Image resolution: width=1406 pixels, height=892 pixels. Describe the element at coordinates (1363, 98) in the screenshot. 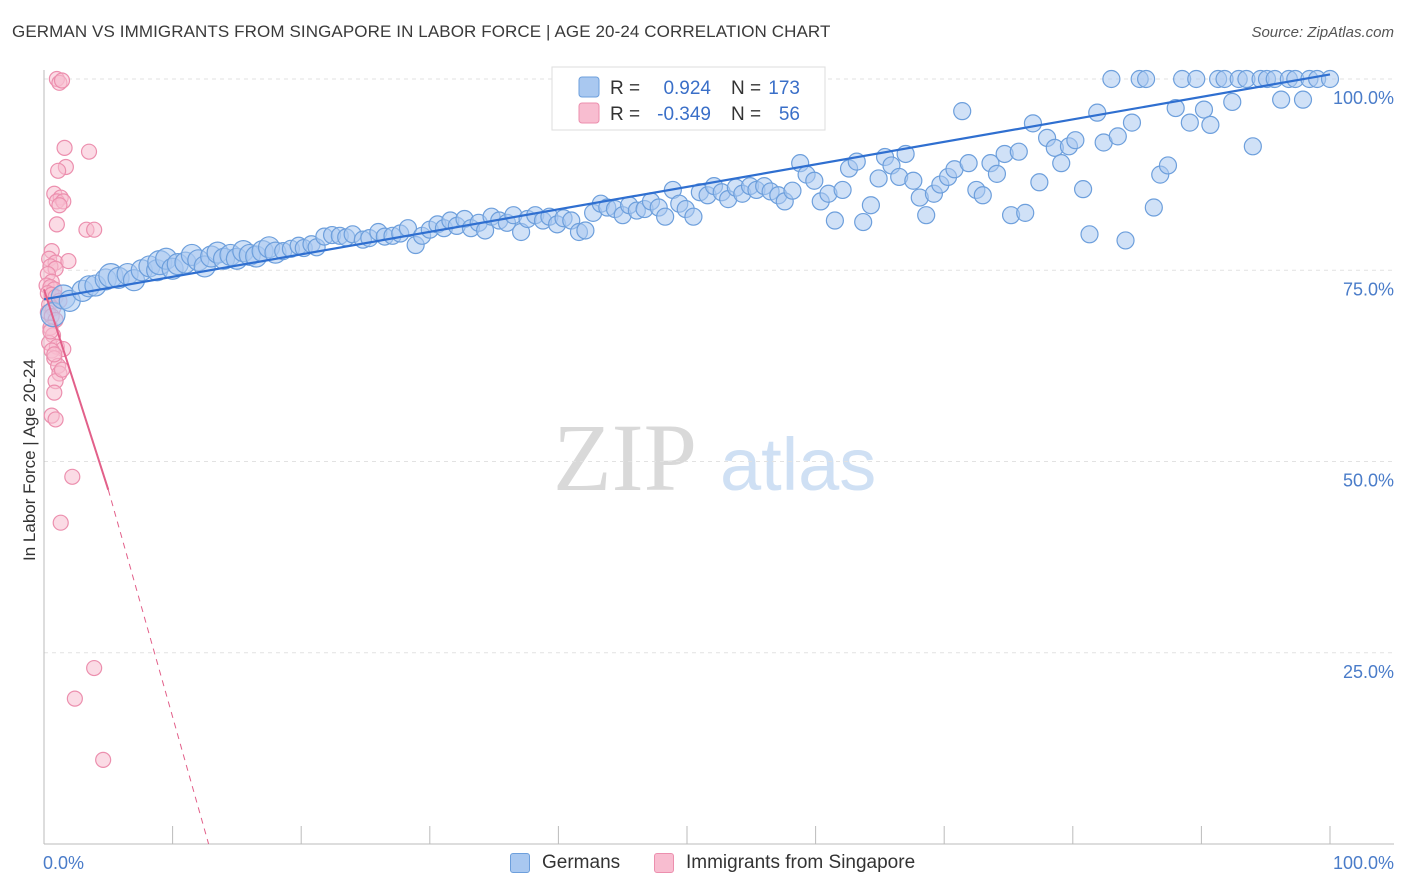

I see `y-tick-label-100: 100.0%` at that location.